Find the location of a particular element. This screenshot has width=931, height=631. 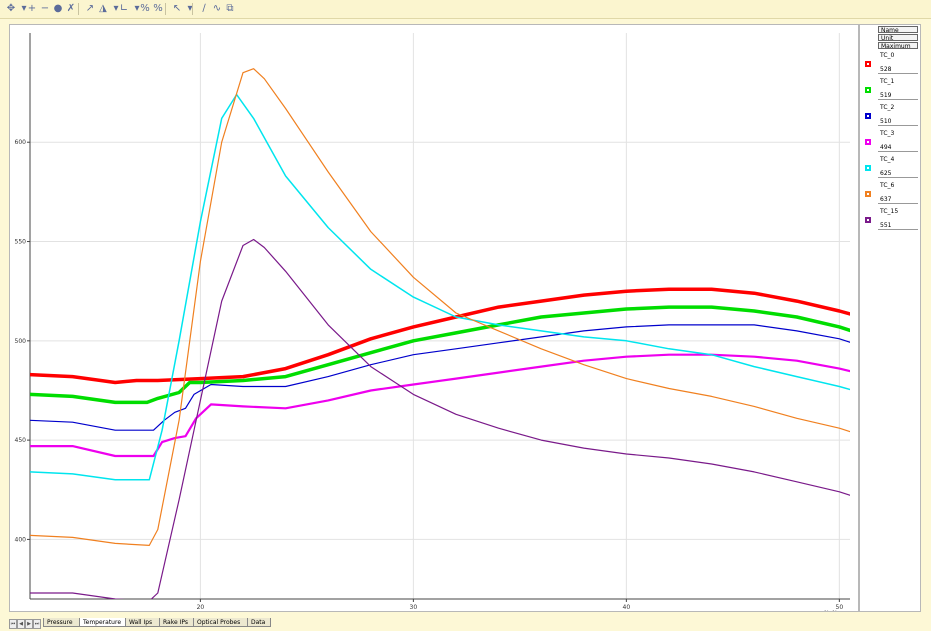

axis-icon: ∟ is located at coordinates (124, 8).